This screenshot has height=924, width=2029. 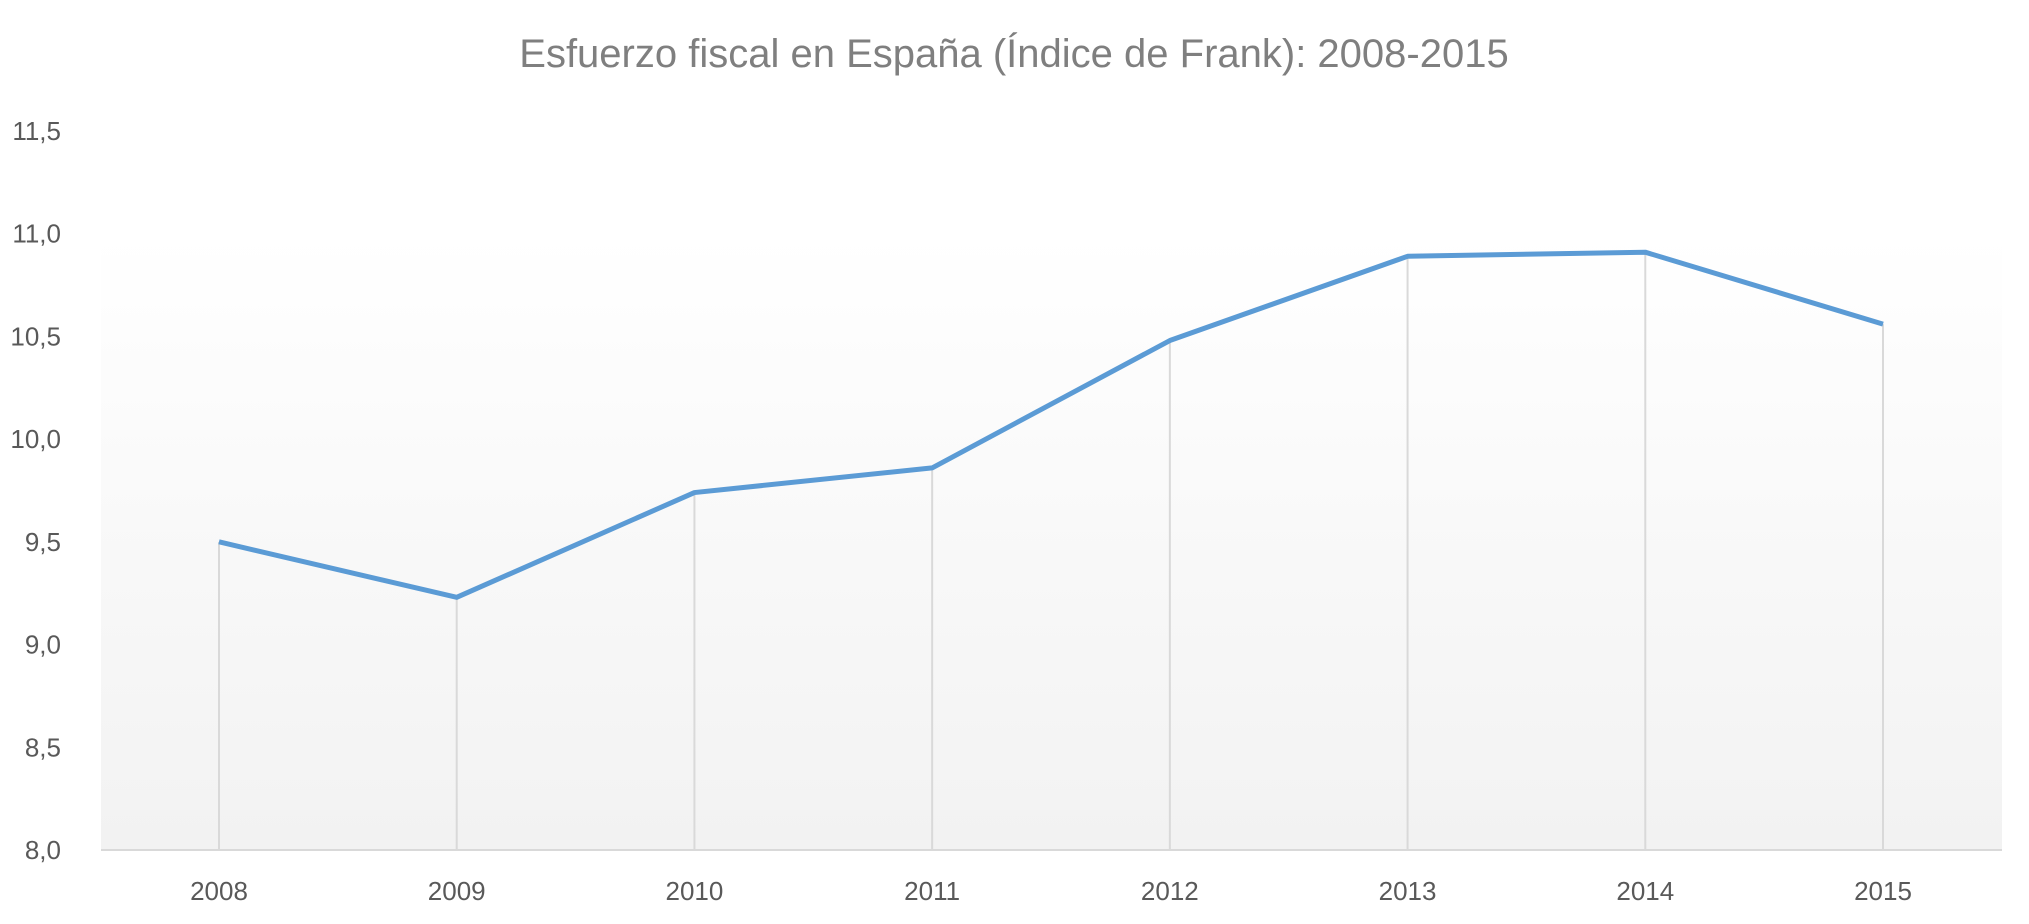 What do you see at coordinates (36, 131) in the screenshot?
I see `y-tick-label: 11,5` at bounding box center [36, 131].